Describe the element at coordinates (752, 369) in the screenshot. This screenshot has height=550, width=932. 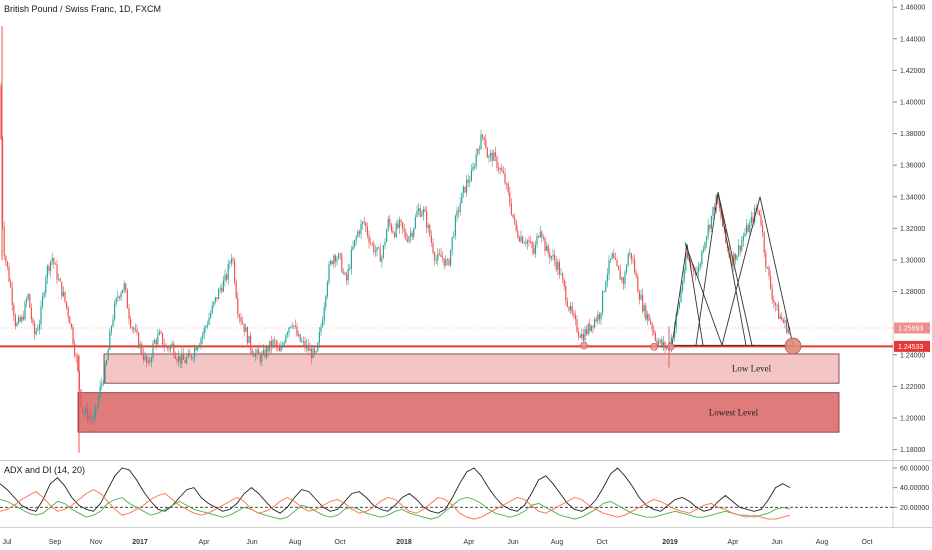
I see `zone-label: Low Level` at that location.